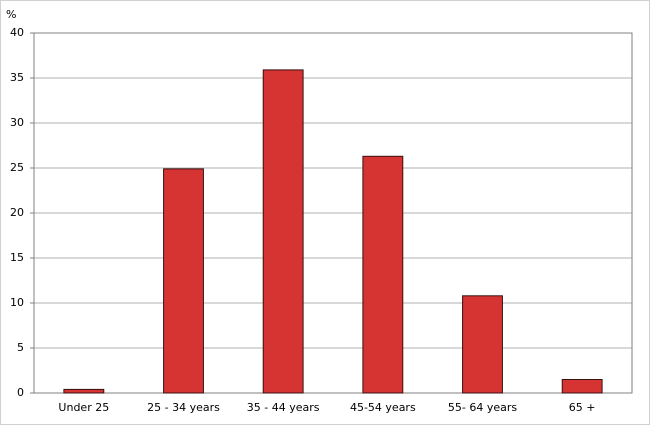  I want to click on x-tick-label: 45-54 years, so click(383, 407).